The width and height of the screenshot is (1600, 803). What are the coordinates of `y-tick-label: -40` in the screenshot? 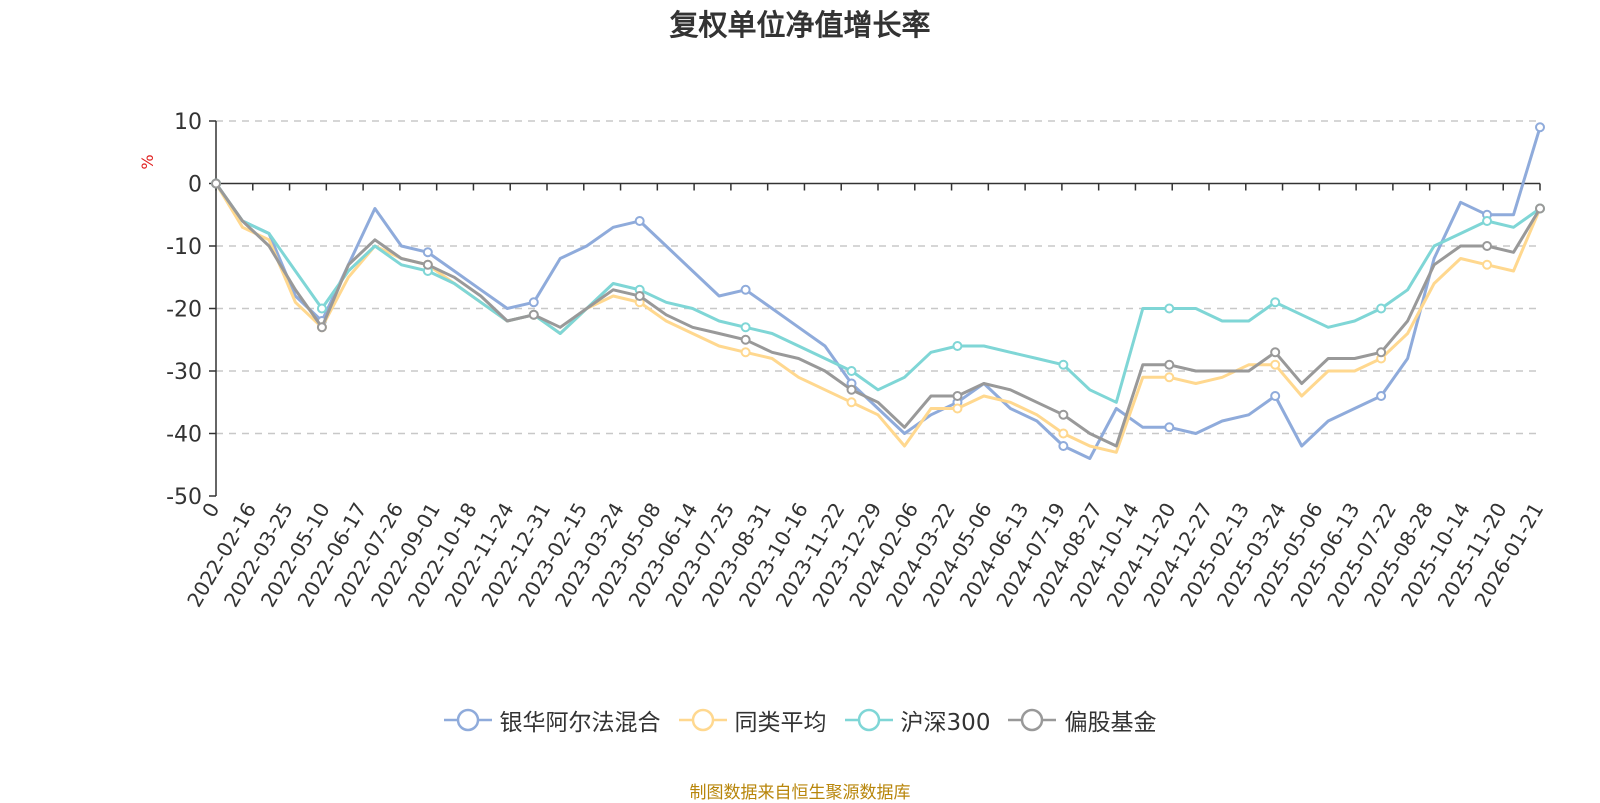 It's located at (184, 435).